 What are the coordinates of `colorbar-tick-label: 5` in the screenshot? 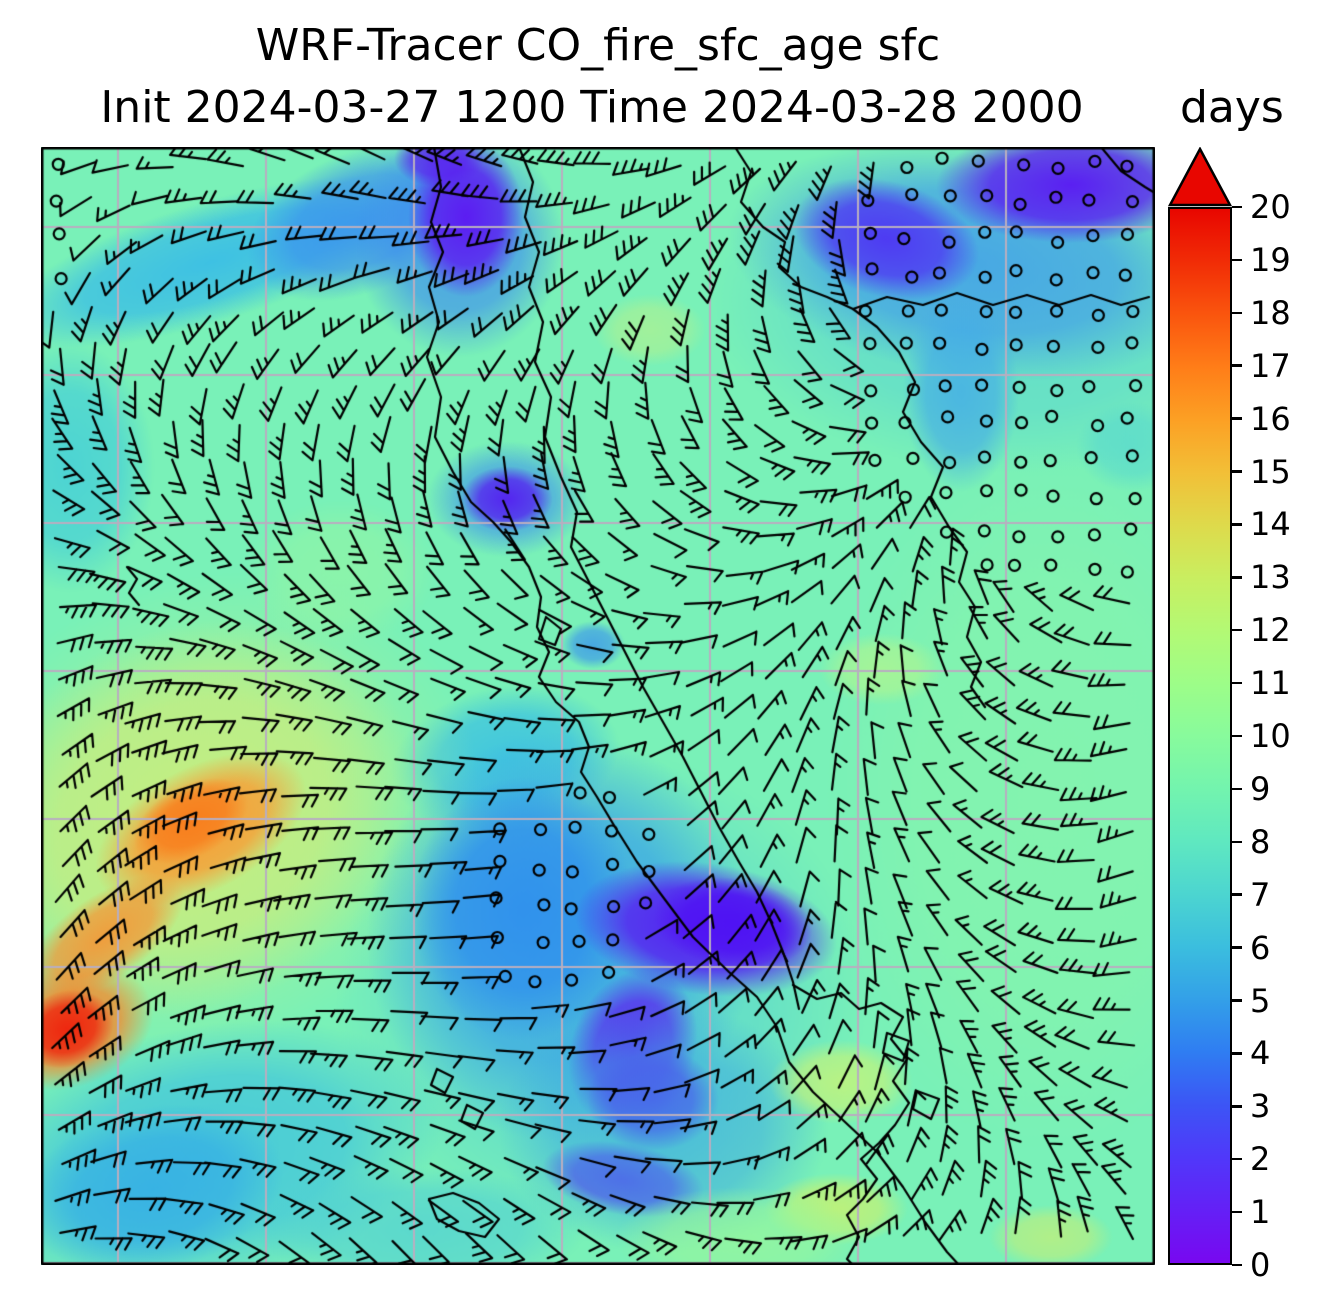 It's located at (1260, 1000).